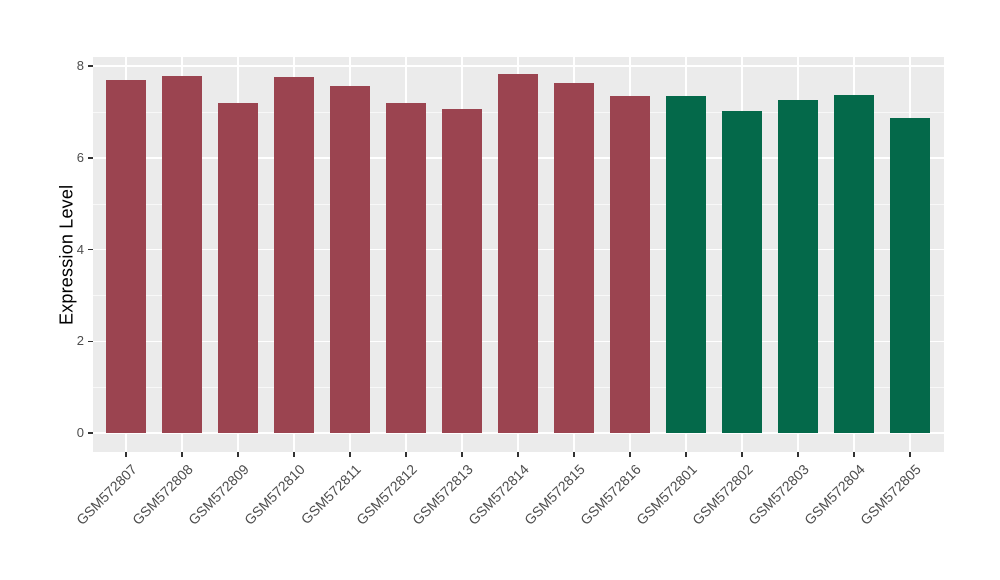 The width and height of the screenshot is (1000, 580). What do you see at coordinates (80, 432) in the screenshot?
I see `y-axis-tick-label: 0` at bounding box center [80, 432].